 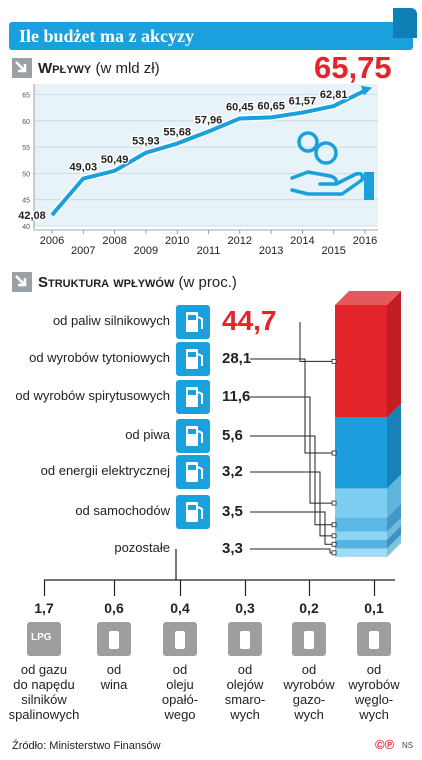 What do you see at coordinates (105, 470) in the screenshot?
I see `category-label: od energii elektrycznej` at bounding box center [105, 470].